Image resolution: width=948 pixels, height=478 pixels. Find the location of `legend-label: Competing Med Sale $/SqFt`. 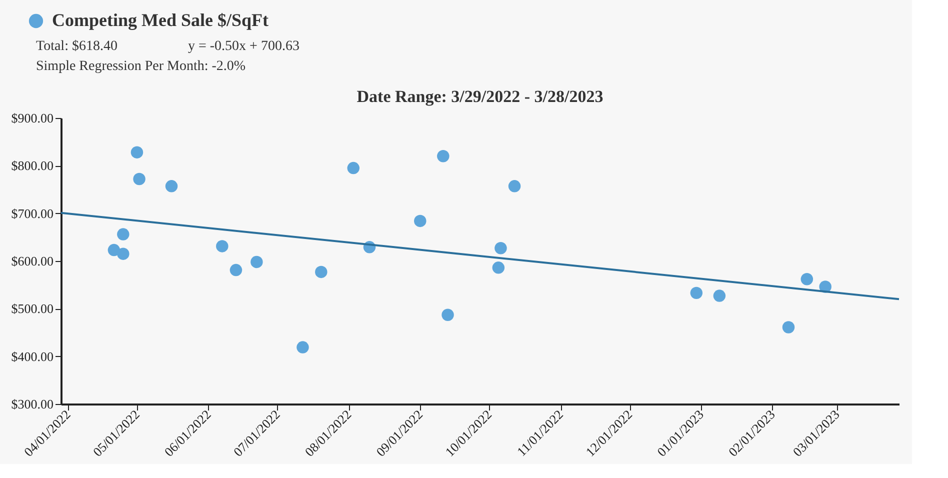

legend-label: Competing Med Sale $/SqFt is located at coordinates (160, 20).